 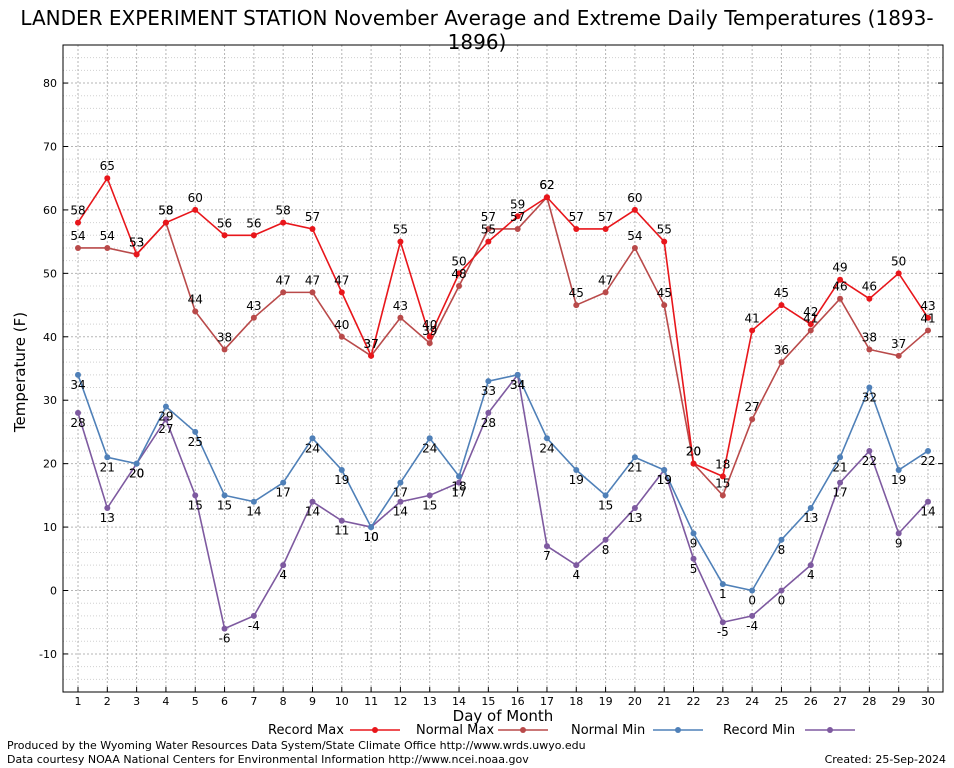 I want to click on data-label-normal-max: 36, so click(x=781, y=350).